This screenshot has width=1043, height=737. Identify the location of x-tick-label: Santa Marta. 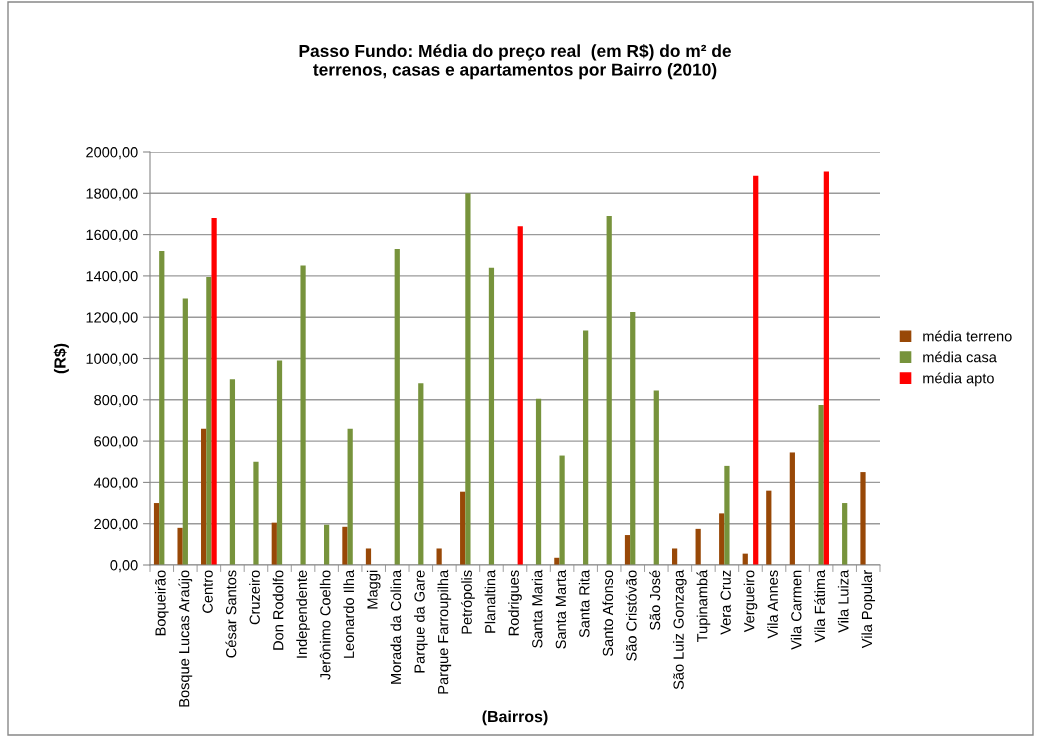
(561, 609).